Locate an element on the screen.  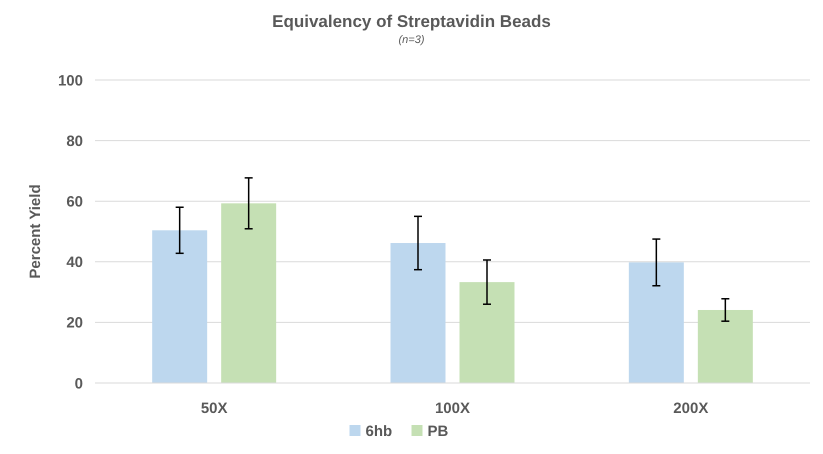
y-tick-label: 20 is located at coordinates (74, 323).